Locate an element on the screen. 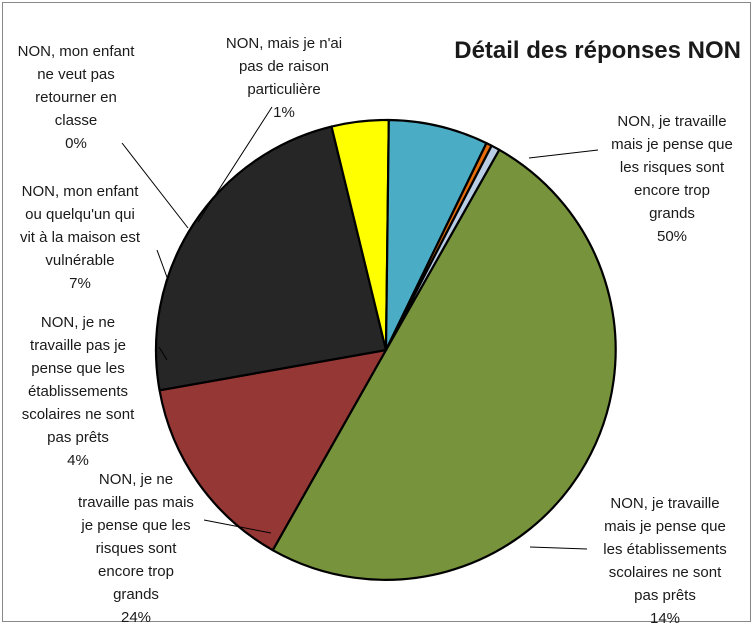 This screenshot has width=753, height=629. slice-label-line: risques sont is located at coordinates (137, 548).